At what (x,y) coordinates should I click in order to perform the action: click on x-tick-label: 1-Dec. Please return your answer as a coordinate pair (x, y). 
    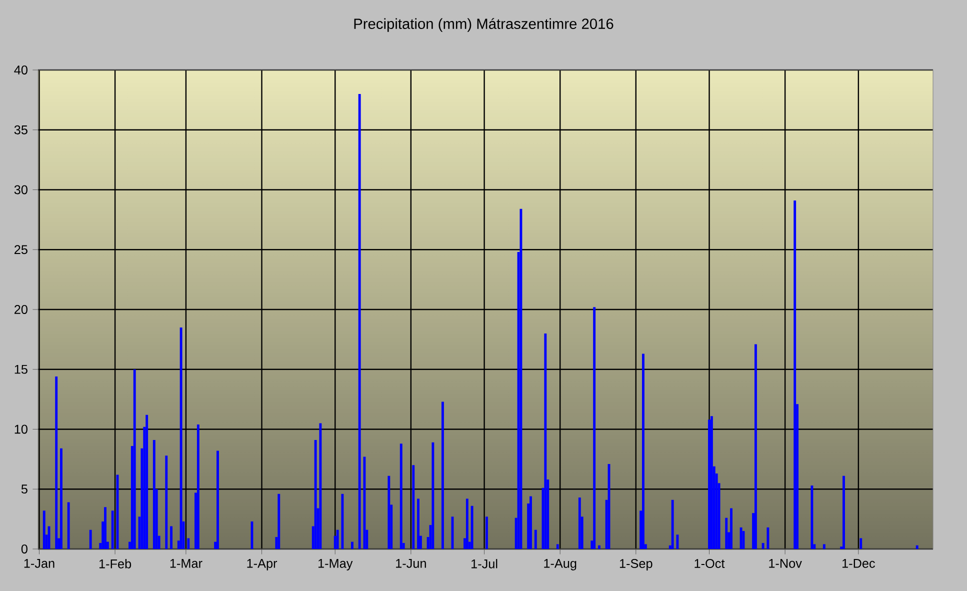
    Looking at the image, I should click on (858, 563).